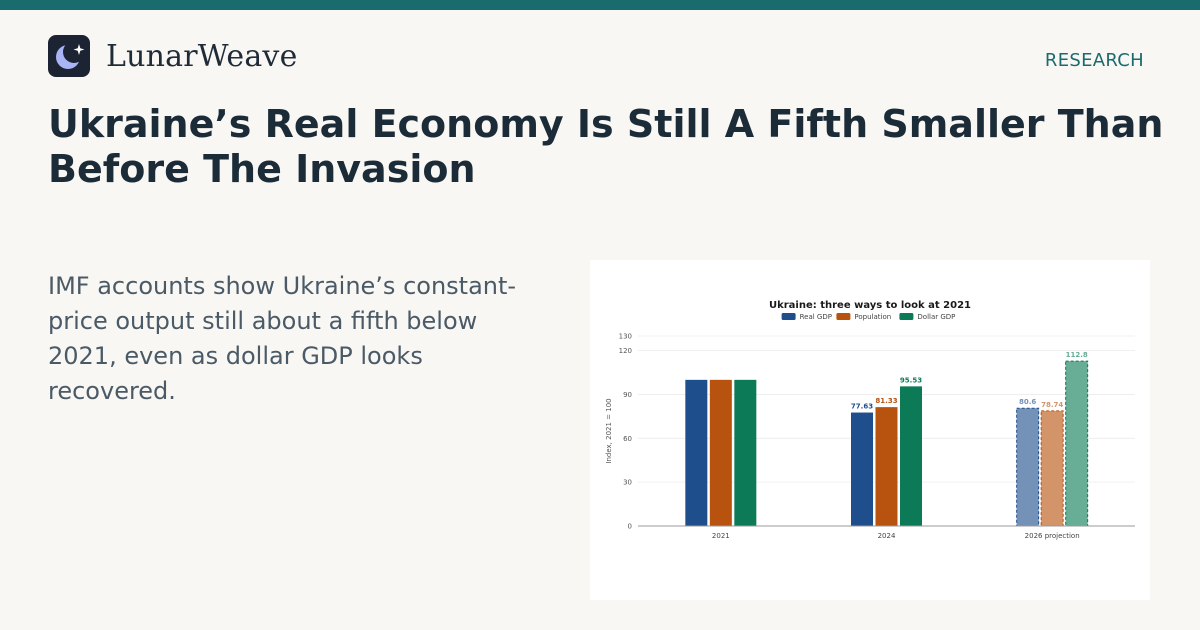  What do you see at coordinates (862, 407) in the screenshot?
I see `bar-data-label: 77.63` at bounding box center [862, 407].